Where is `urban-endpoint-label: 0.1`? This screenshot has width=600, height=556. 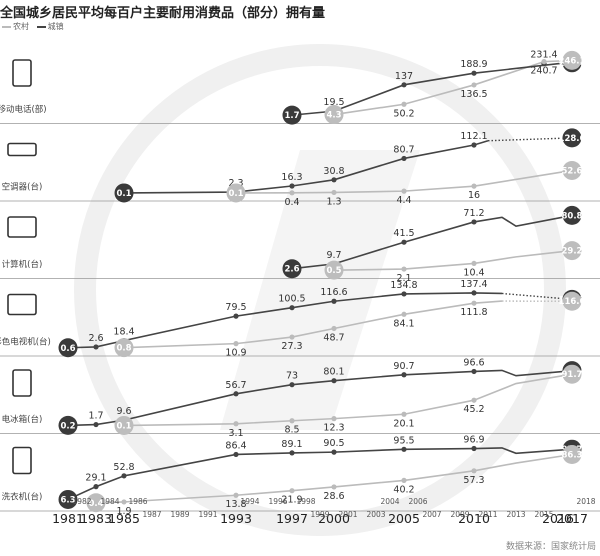
urban-endpoint-label: 0.1 is located at coordinates (123, 194).